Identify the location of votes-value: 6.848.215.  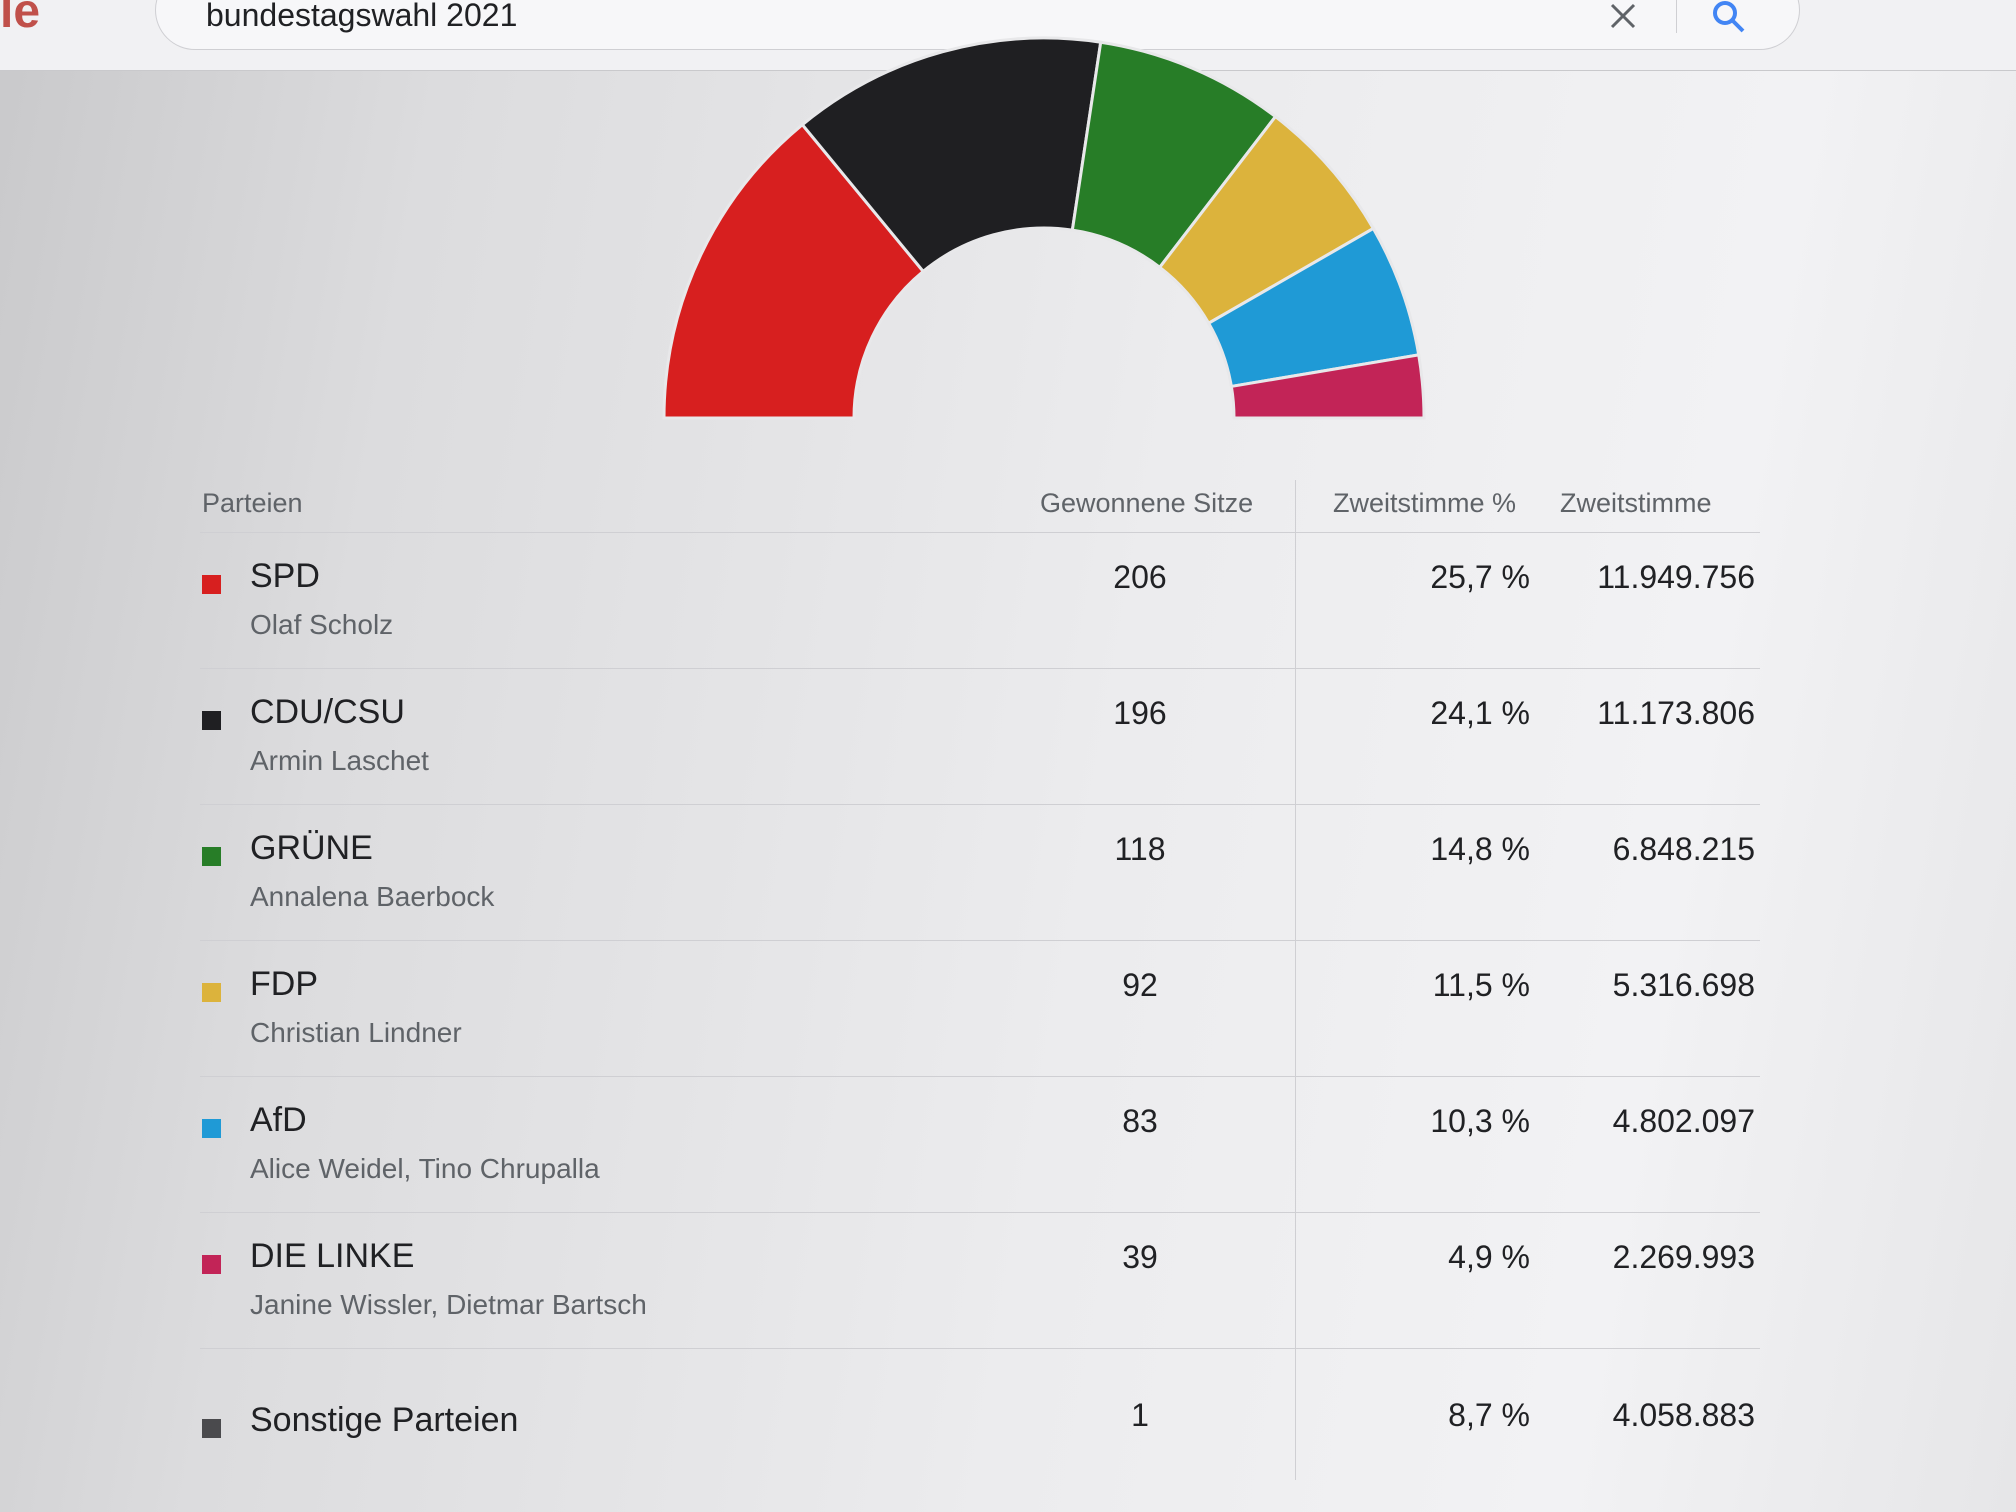
(1683, 849).